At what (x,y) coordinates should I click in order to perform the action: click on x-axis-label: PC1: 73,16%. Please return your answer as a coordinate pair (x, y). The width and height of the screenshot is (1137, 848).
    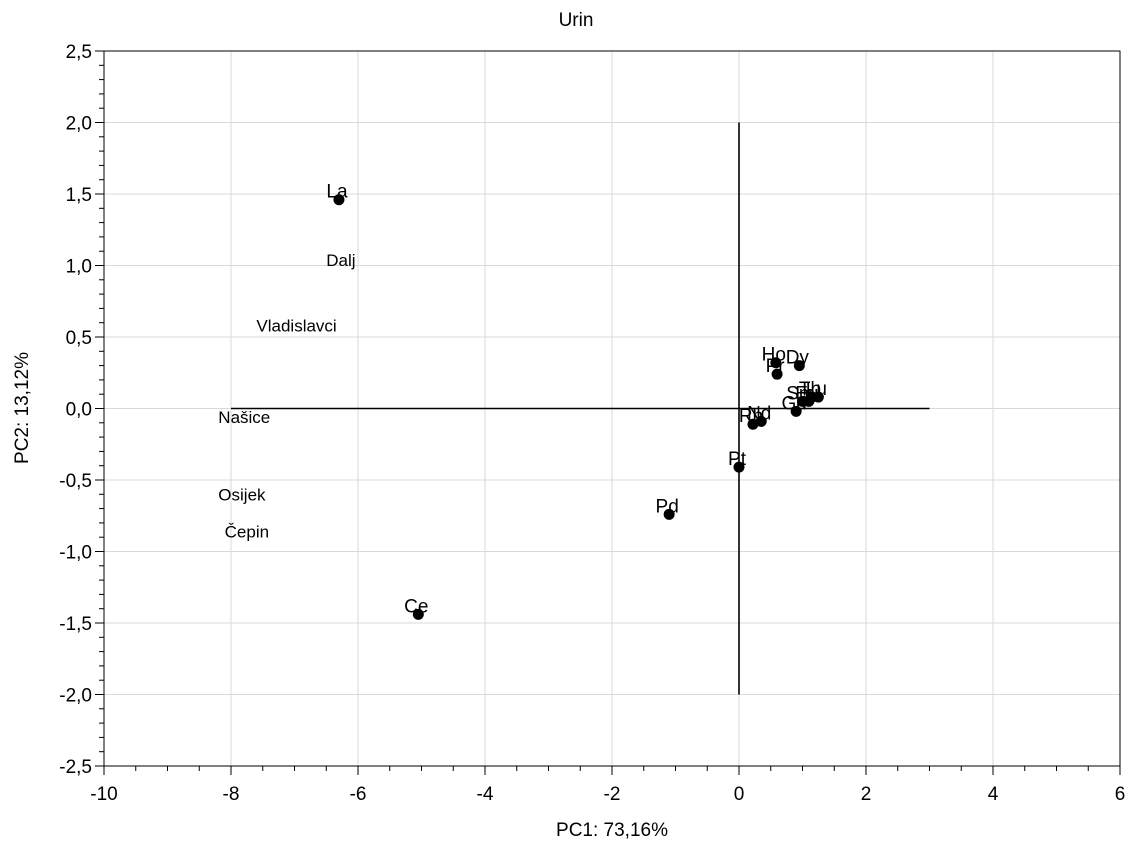
    Looking at the image, I should click on (612, 830).